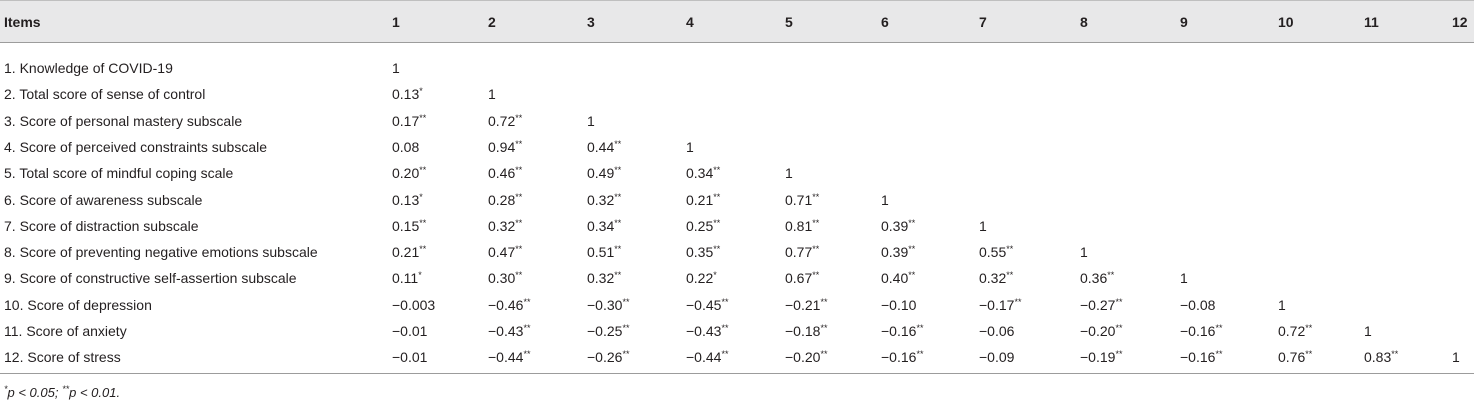 The height and width of the screenshot is (407, 1474). I want to click on table-footnote: *p < 0.05; **p < 0.01., so click(62, 393).